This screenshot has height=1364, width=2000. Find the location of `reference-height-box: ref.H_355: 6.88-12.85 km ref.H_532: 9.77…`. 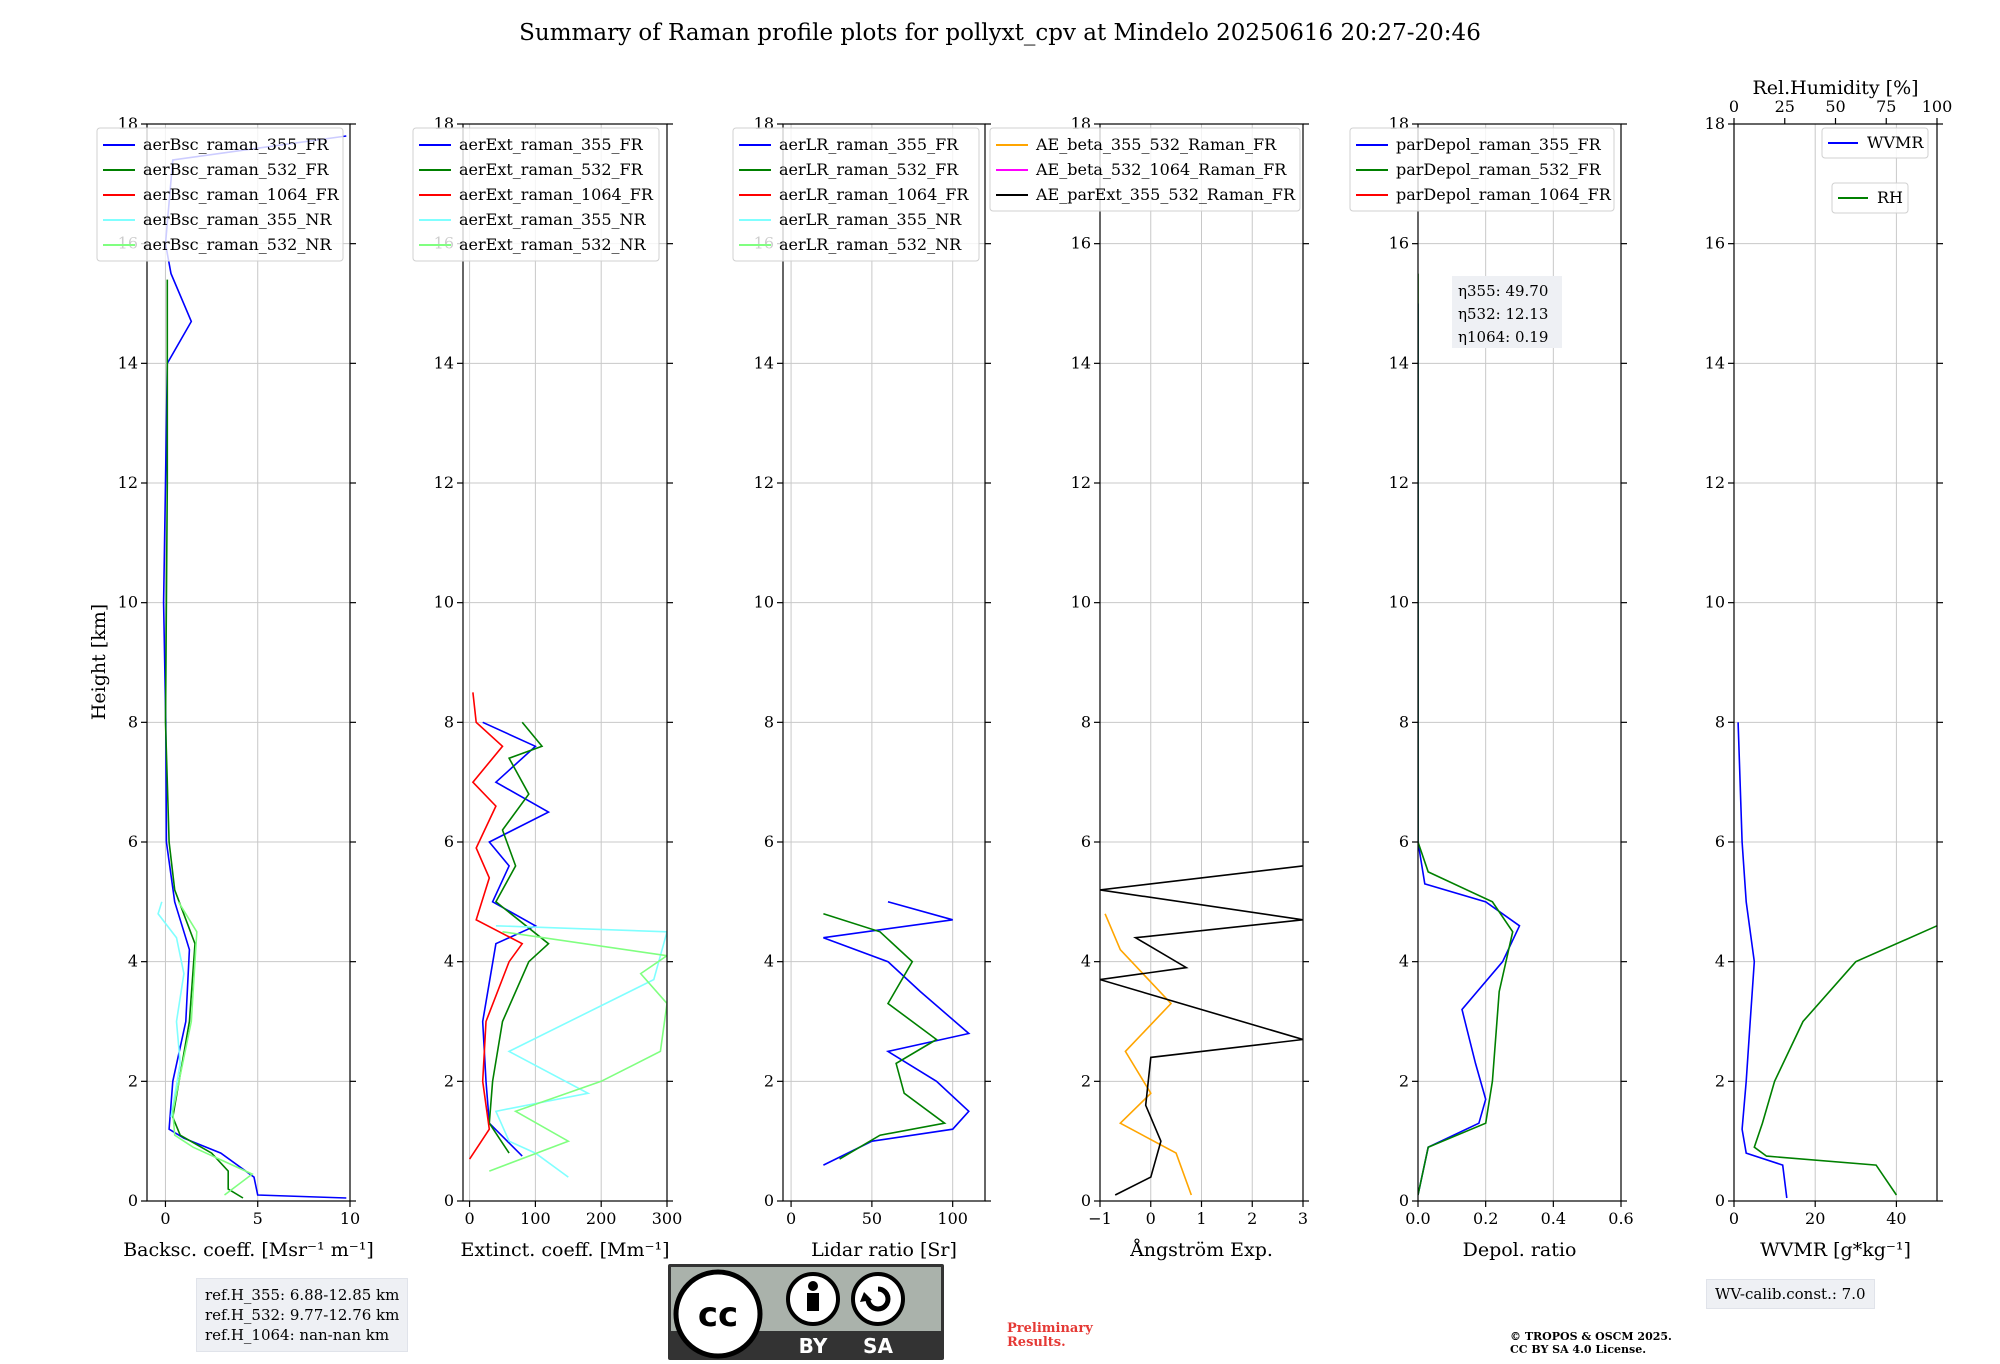

reference-height-box: ref.H_355: 6.88-12.85 km ref.H_532: 9.77… is located at coordinates (302, 1315).